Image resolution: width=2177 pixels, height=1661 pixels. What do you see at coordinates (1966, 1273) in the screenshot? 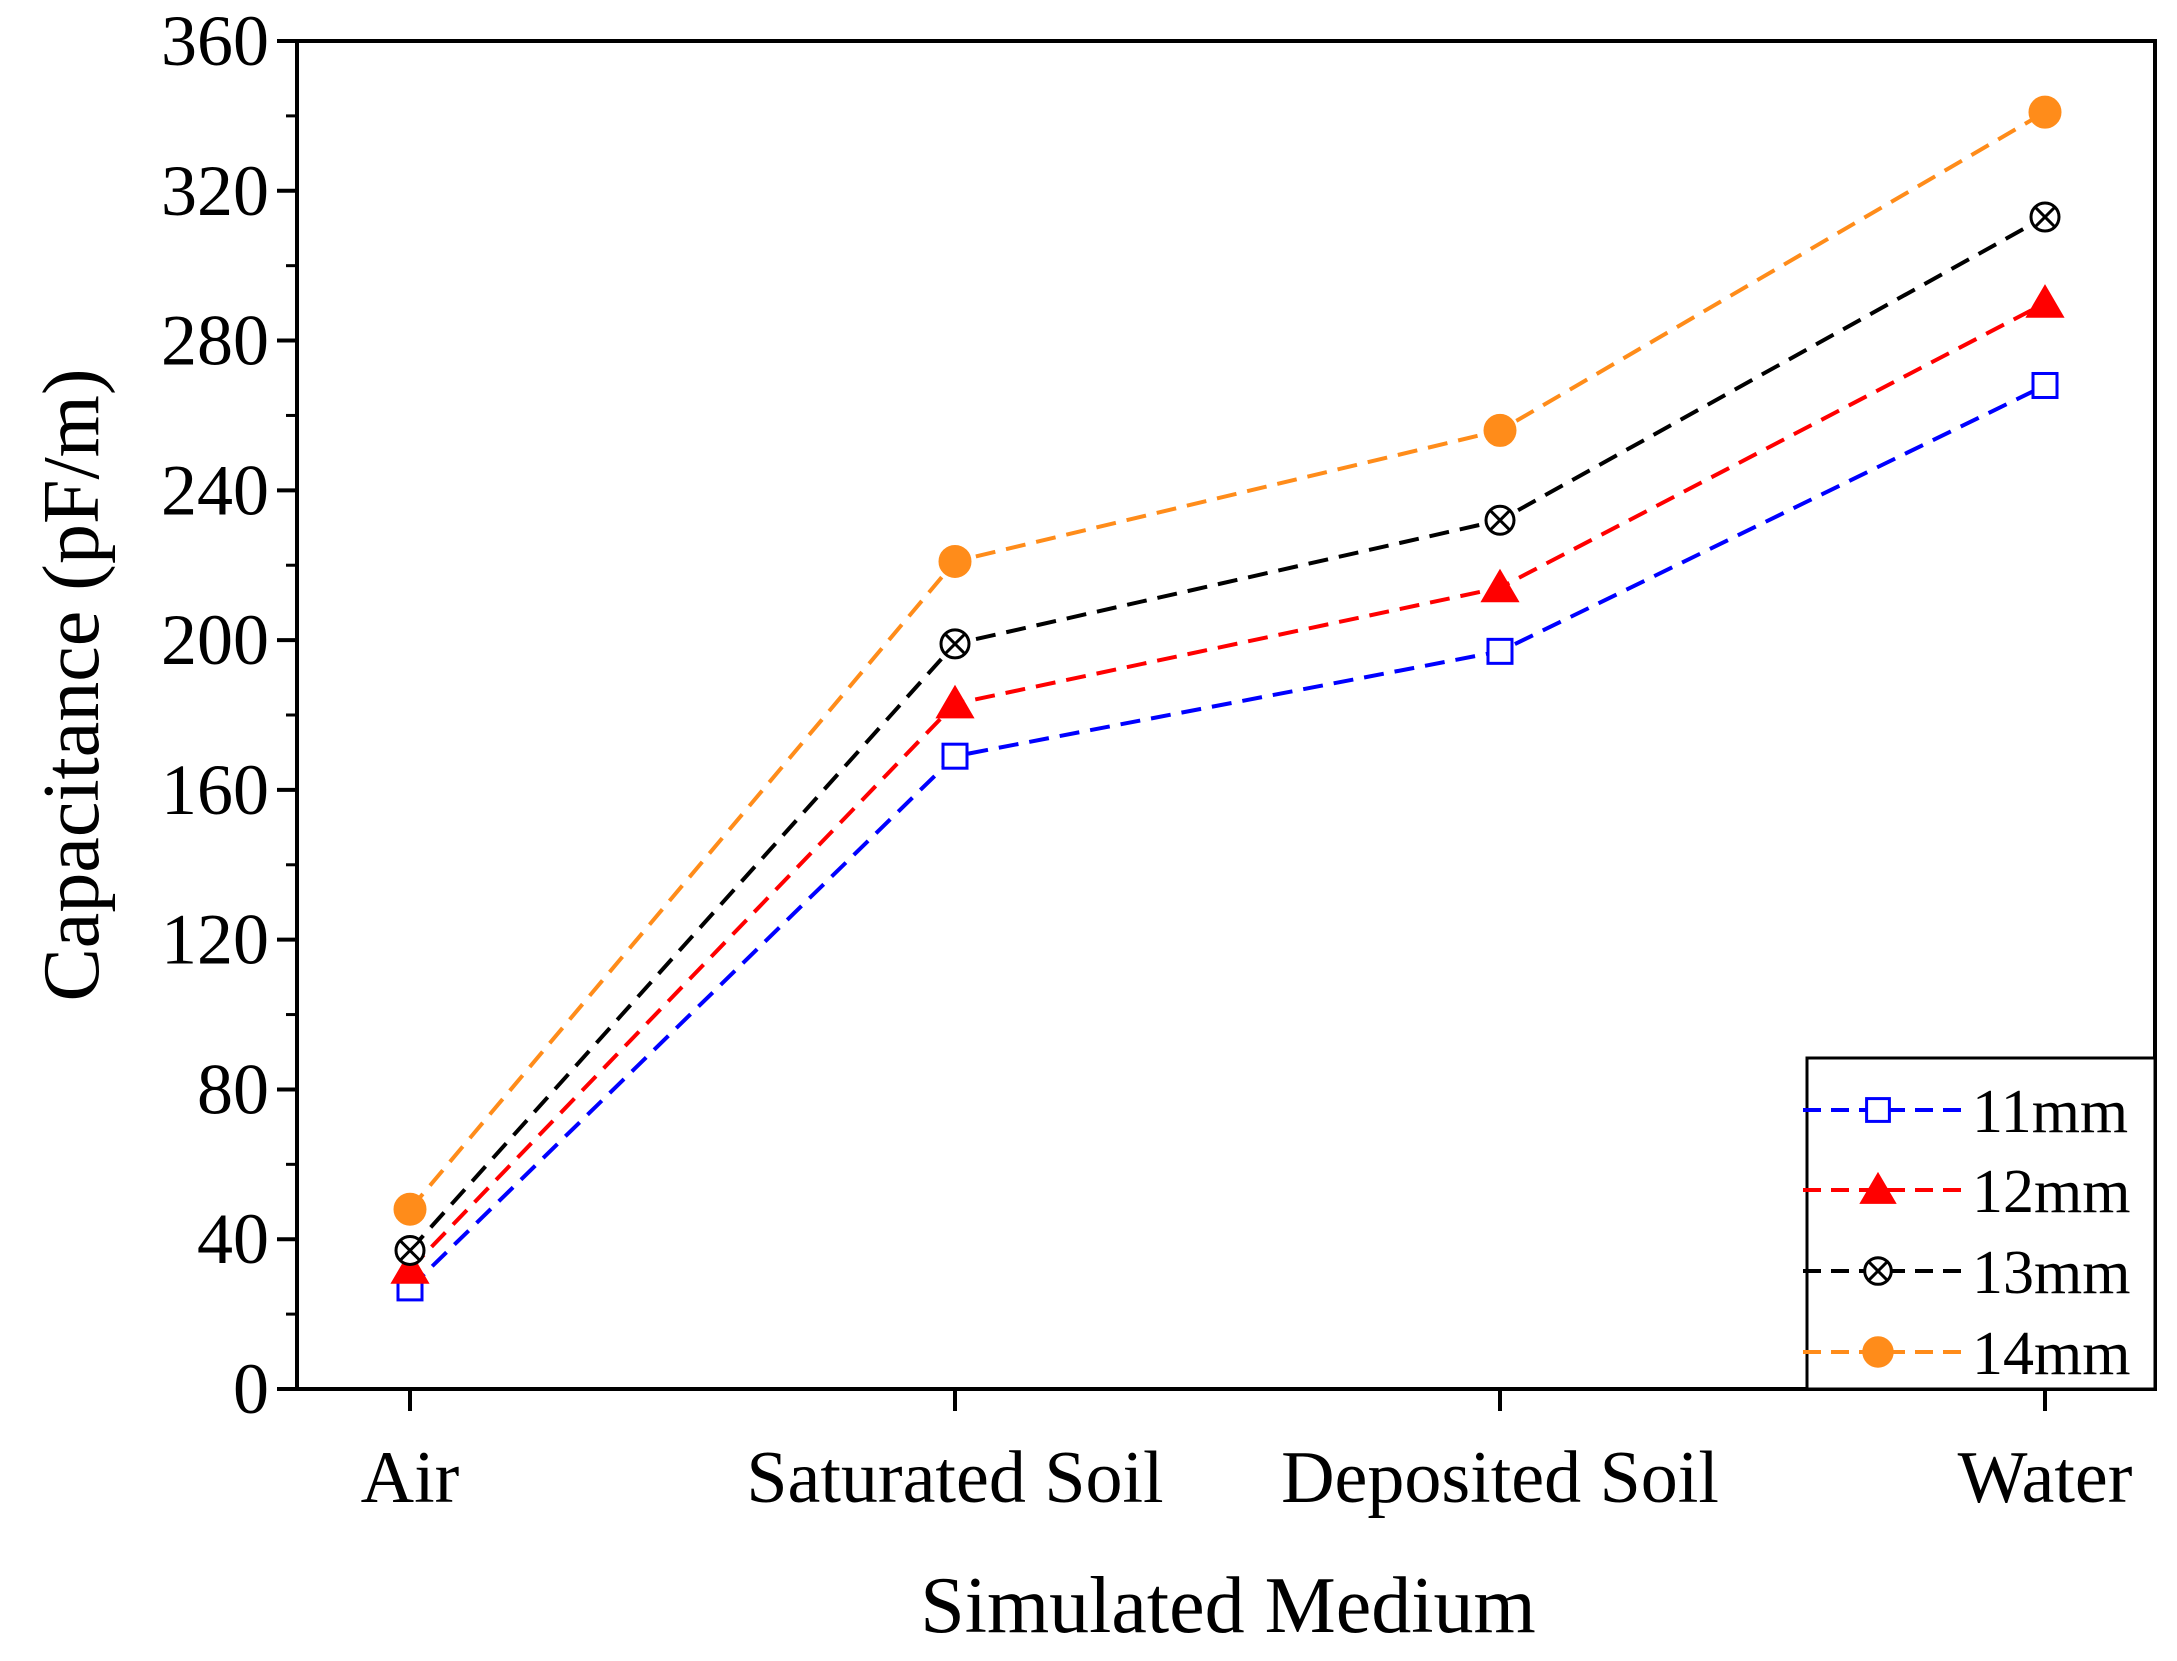
I see `legend-item: 13mm` at bounding box center [1966, 1273].